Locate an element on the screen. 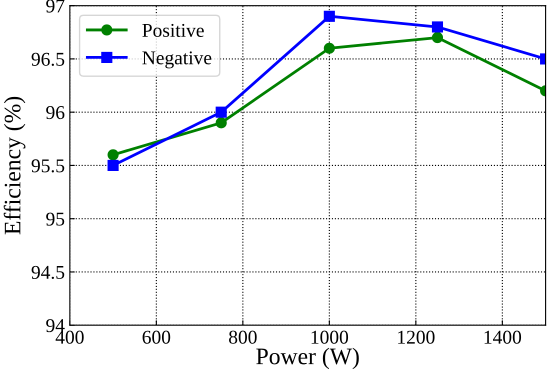  y-tick-label: 97 is located at coordinates (55, 6).